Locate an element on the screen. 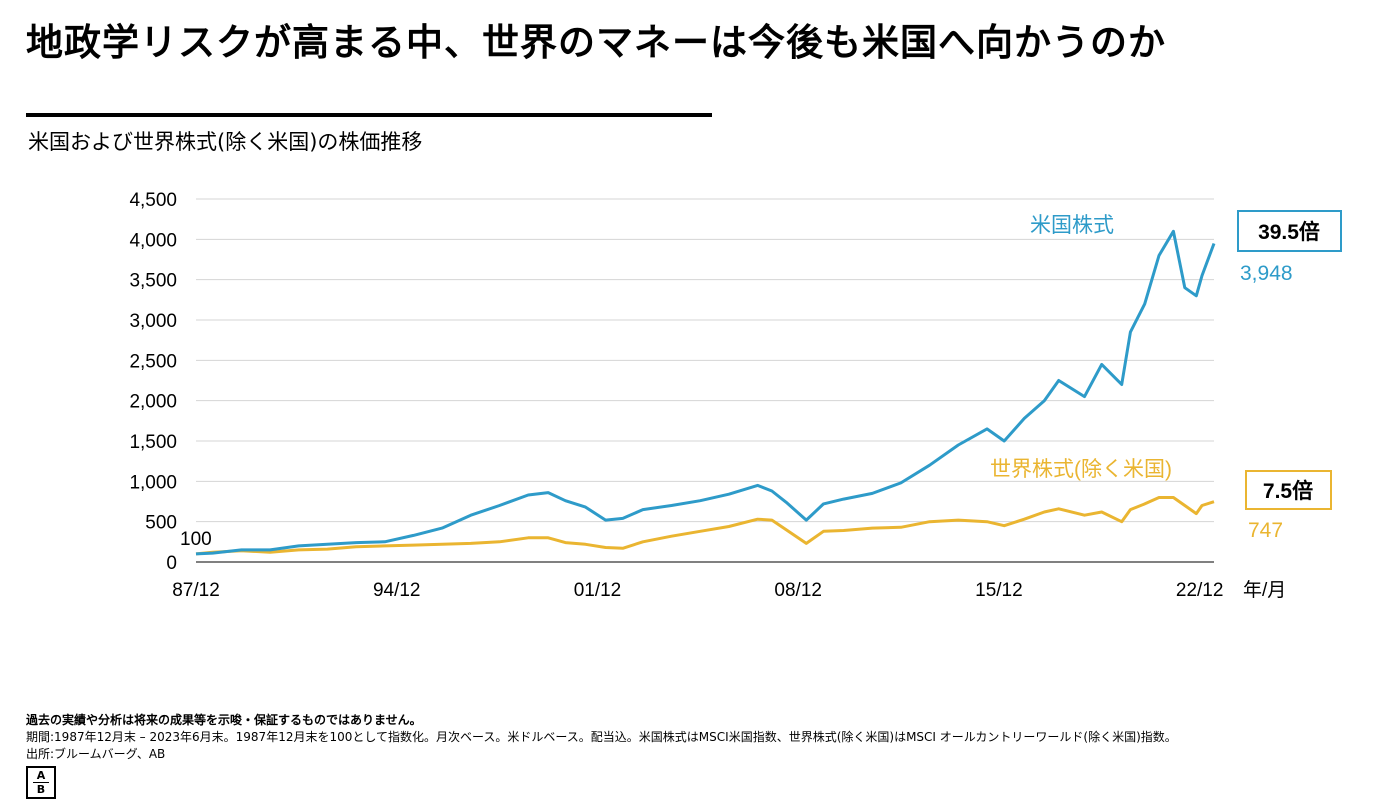 The height and width of the screenshot is (810, 1379). logo-letter-bottom: B is located at coordinates (41, 789).